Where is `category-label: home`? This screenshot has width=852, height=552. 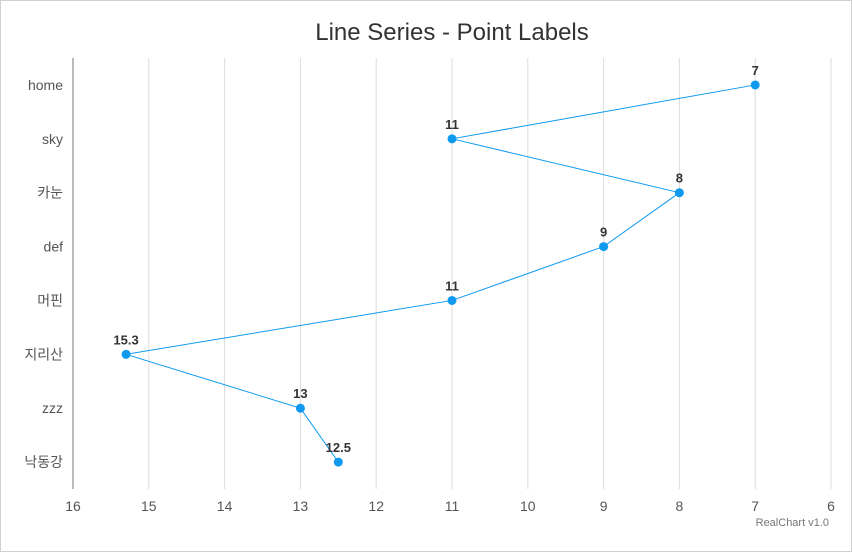 category-label: home is located at coordinates (45, 85).